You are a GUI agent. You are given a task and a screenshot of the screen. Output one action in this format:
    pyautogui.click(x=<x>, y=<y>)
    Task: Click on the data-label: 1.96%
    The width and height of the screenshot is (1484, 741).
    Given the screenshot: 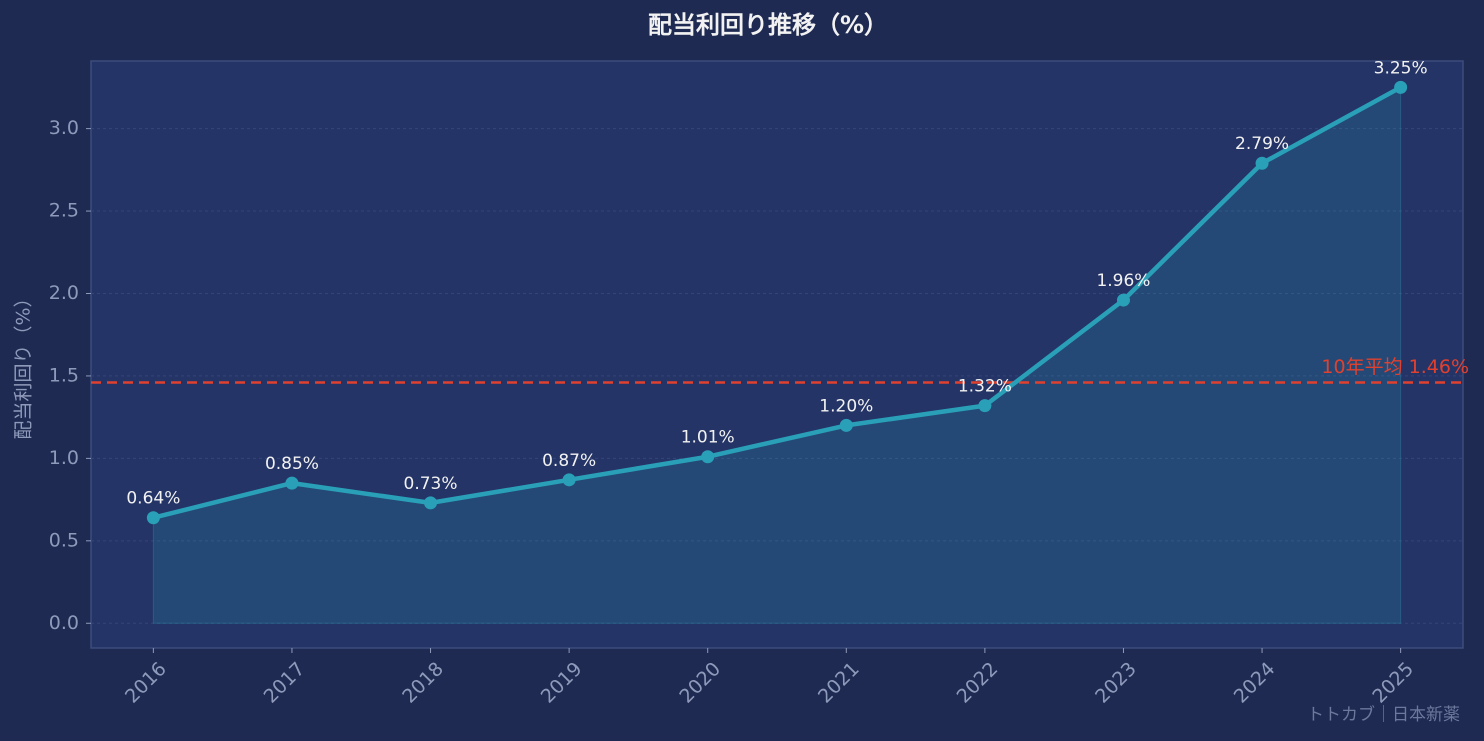 What is the action you would take?
    pyautogui.click(x=1123, y=281)
    